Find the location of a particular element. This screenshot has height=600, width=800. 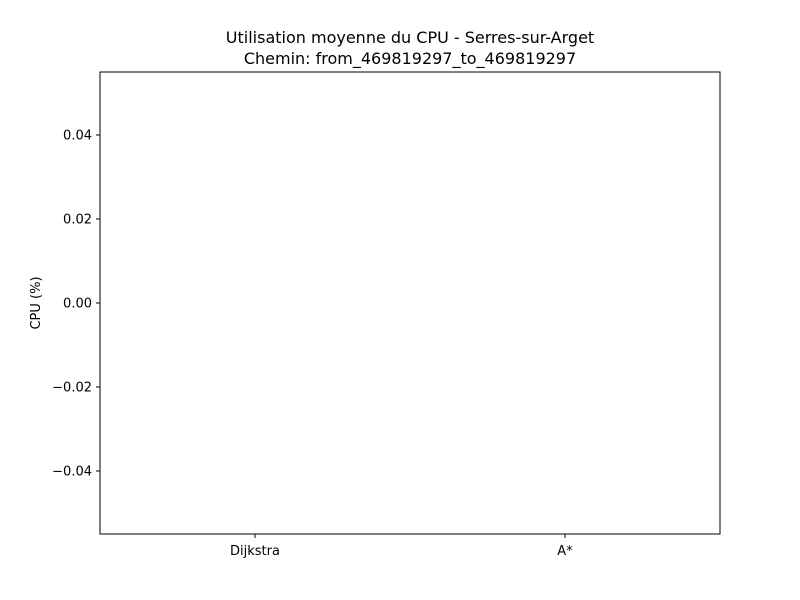

y-tick-label: 0.02 is located at coordinates (77, 220).